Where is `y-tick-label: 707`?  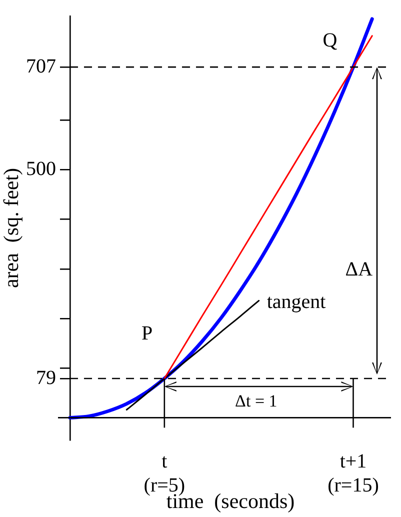
y-tick-label: 707 is located at coordinates (41, 66).